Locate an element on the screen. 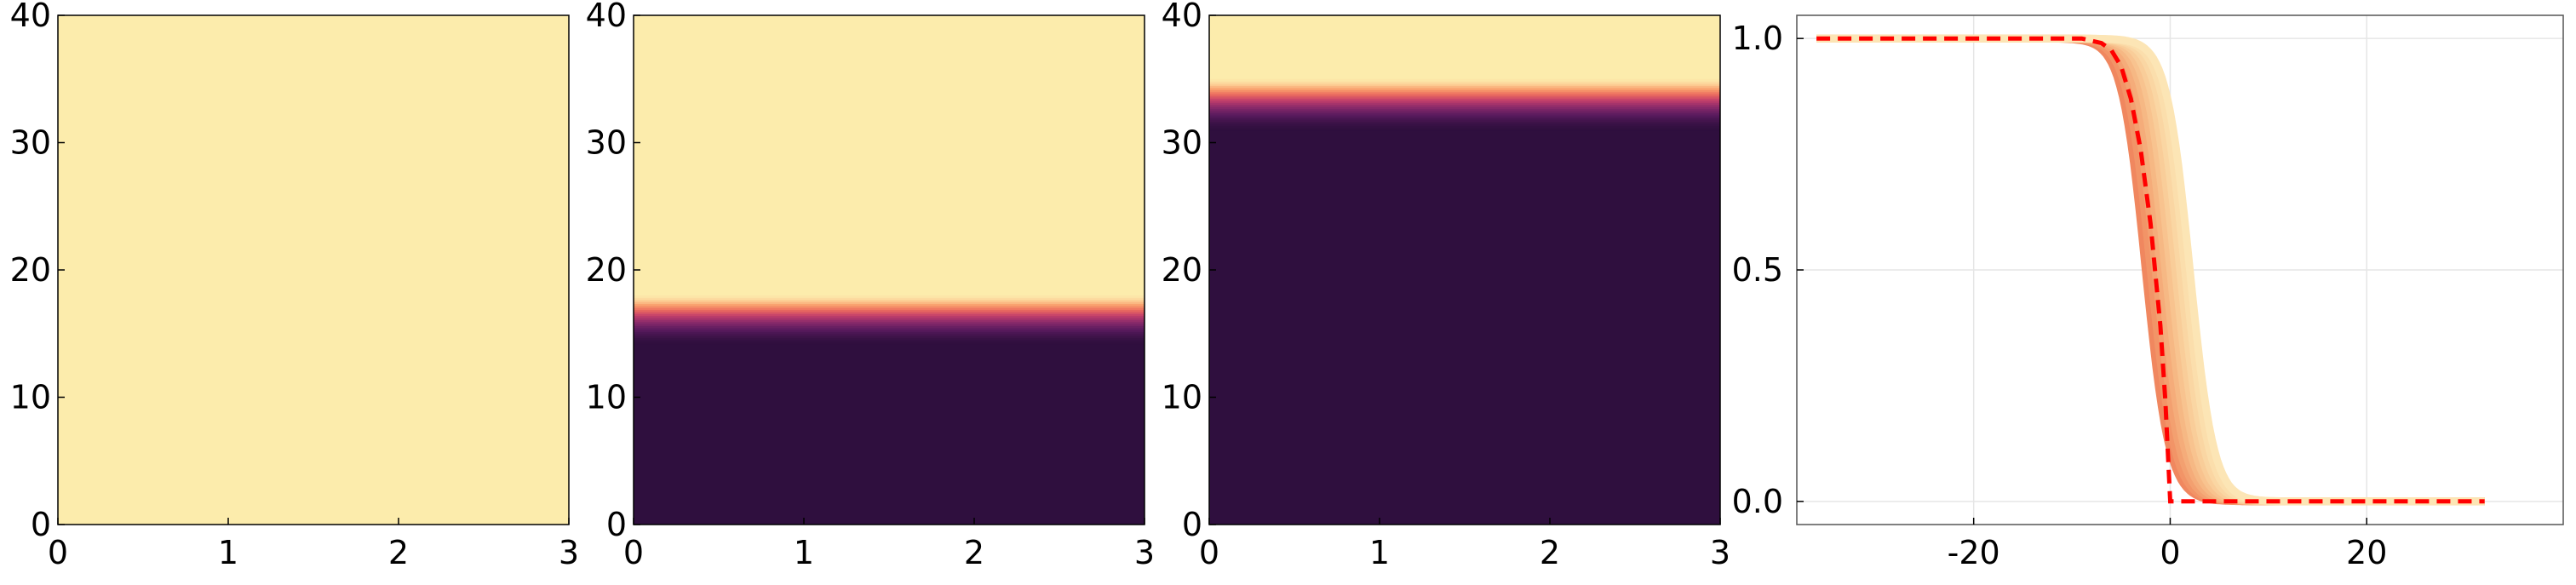  y-tick-label: 0.5 is located at coordinates (1757, 270).